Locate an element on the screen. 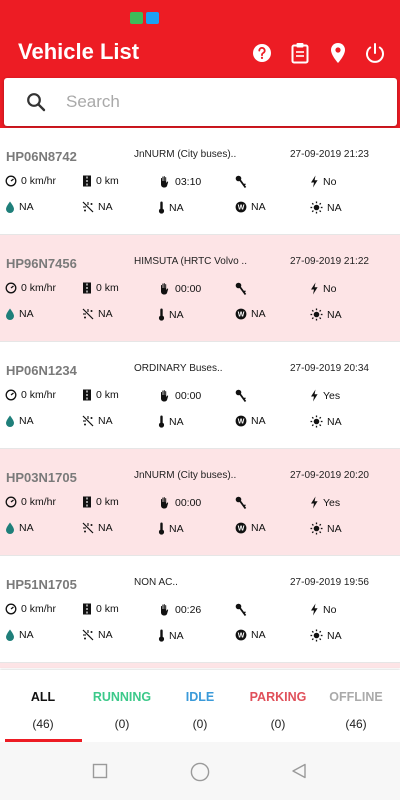  tab-all: ALL (46) is located at coordinates (43, 706).